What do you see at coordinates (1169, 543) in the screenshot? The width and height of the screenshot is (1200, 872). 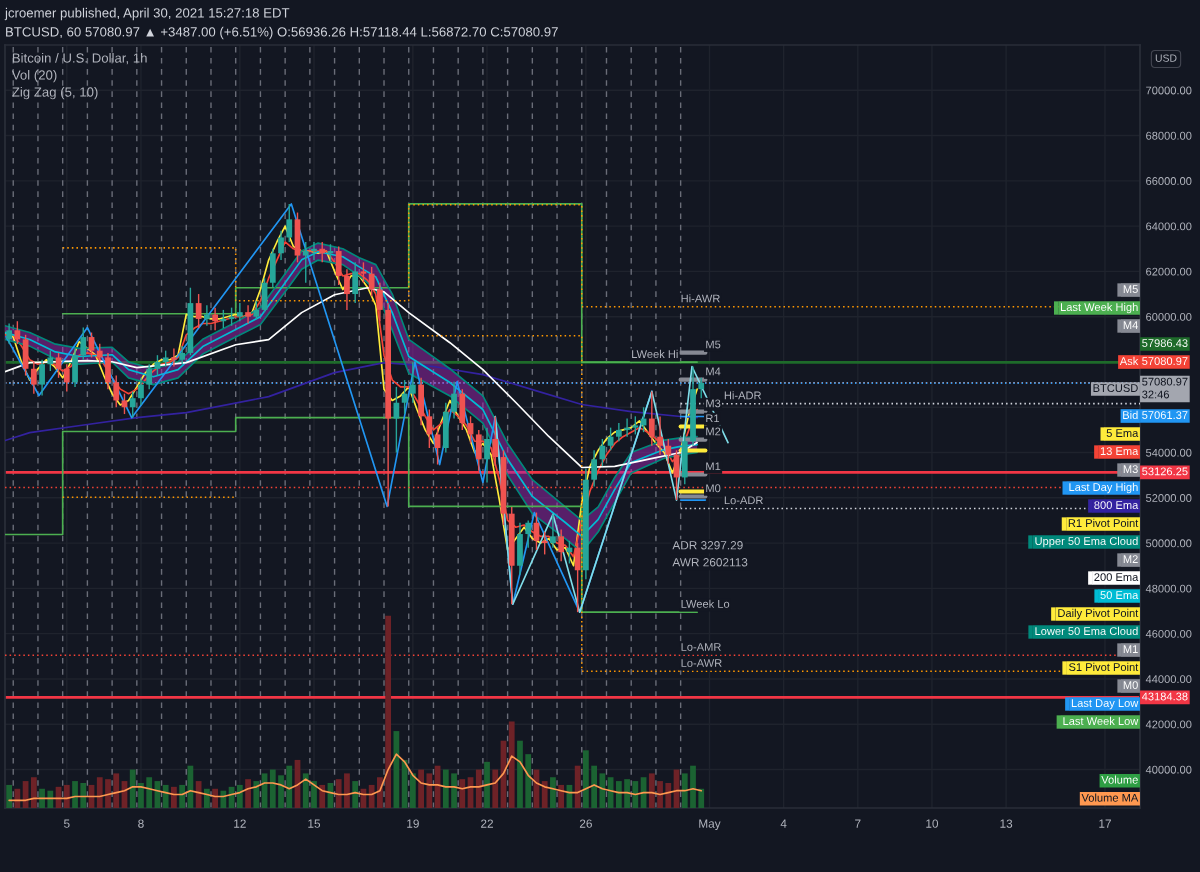 I see `y-tick-label: 50000.00` at bounding box center [1169, 543].